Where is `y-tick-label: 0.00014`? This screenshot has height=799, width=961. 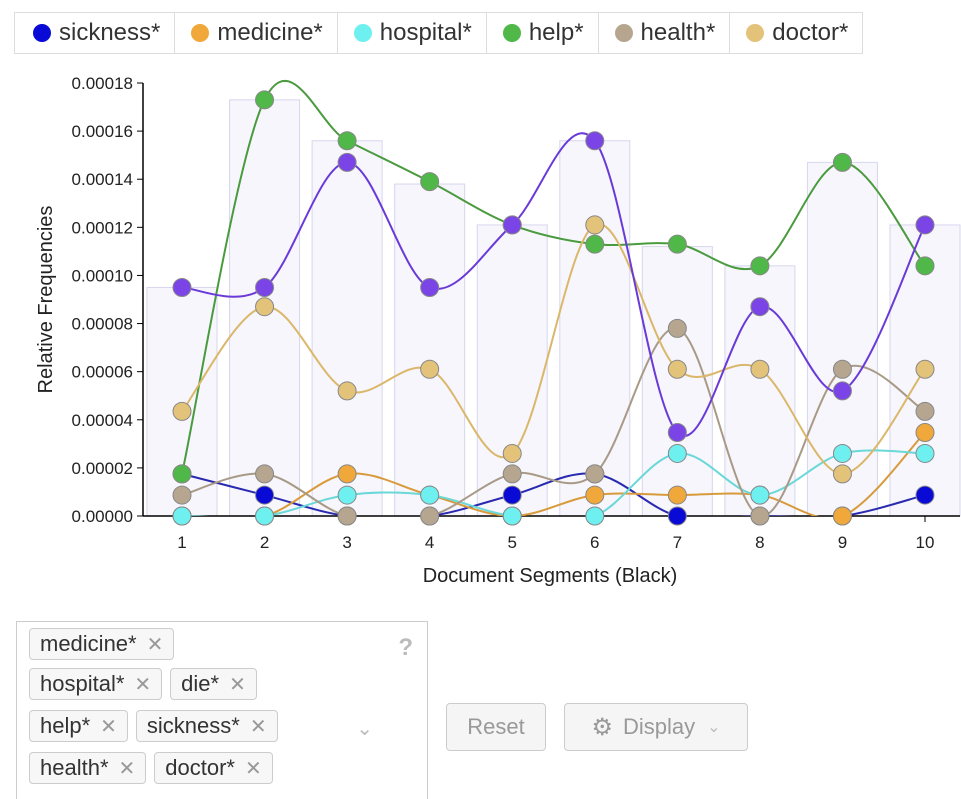
y-tick-label: 0.00014 is located at coordinates (102, 179).